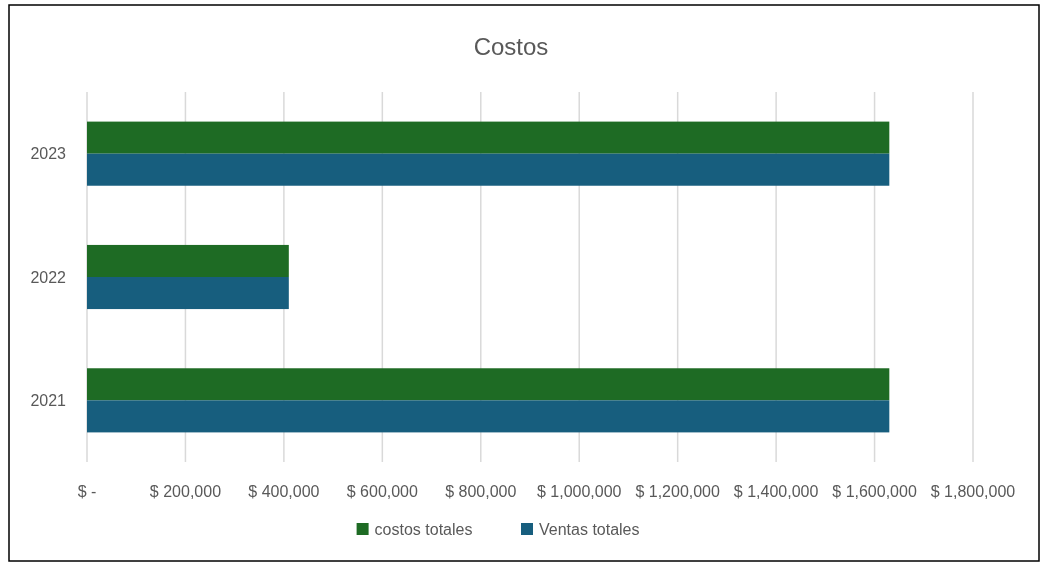 This screenshot has height=565, width=1042. Describe the element at coordinates (284, 491) in the screenshot. I see `x-tick-label: $ 400,000` at that location.